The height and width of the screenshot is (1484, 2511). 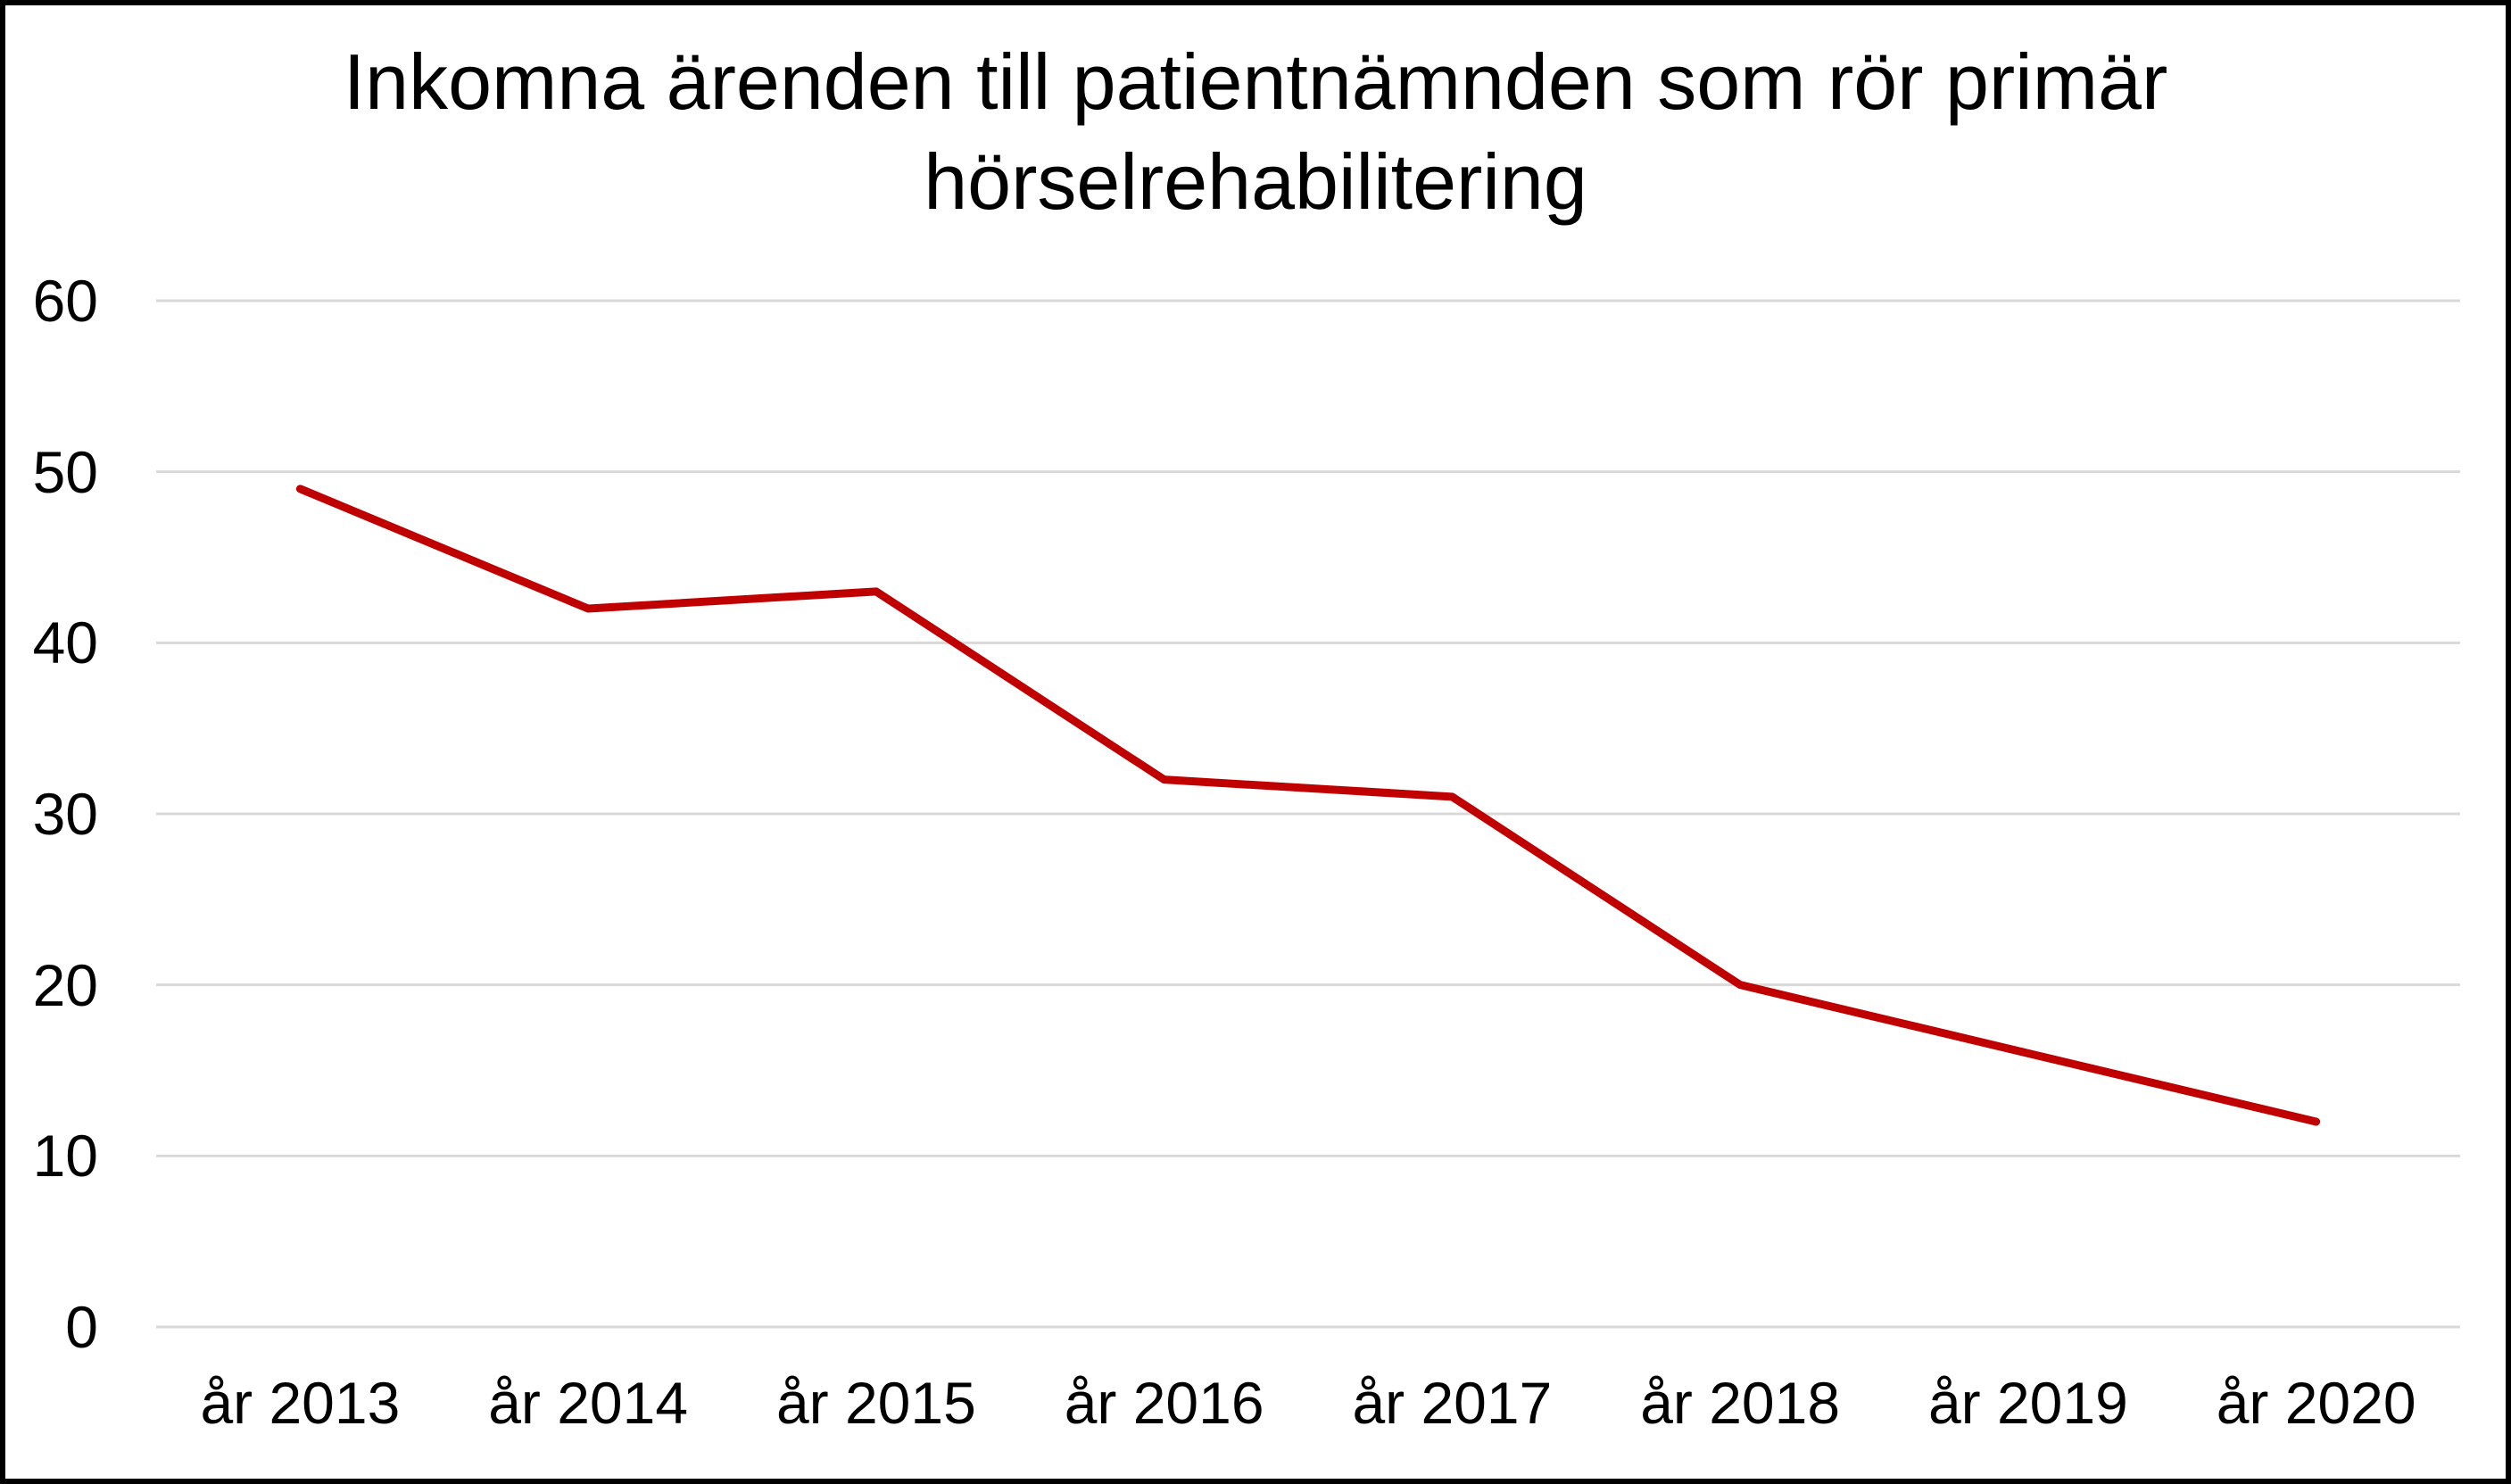 What do you see at coordinates (300, 1403) in the screenshot?
I see `x-tick-label: år 2013` at bounding box center [300, 1403].